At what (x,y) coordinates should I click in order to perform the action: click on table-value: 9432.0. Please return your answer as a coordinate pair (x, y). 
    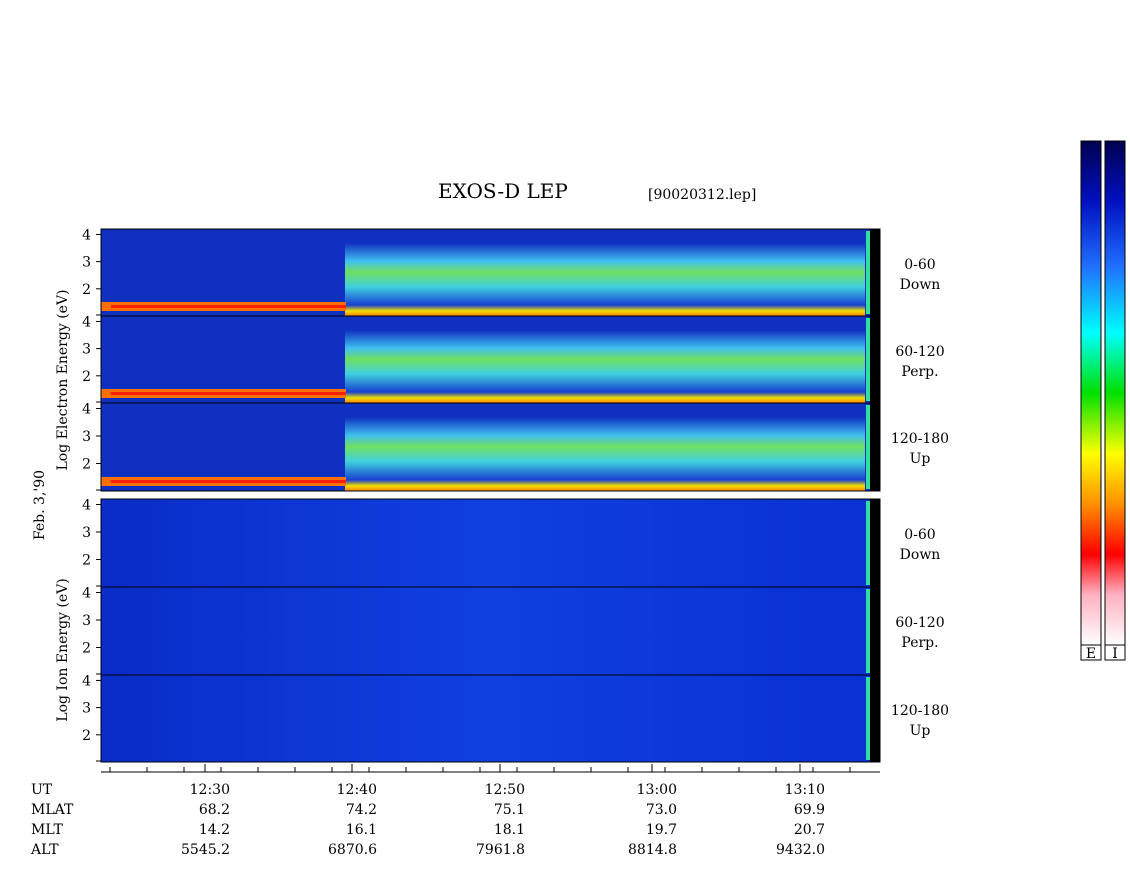
    Looking at the image, I should click on (800, 850).